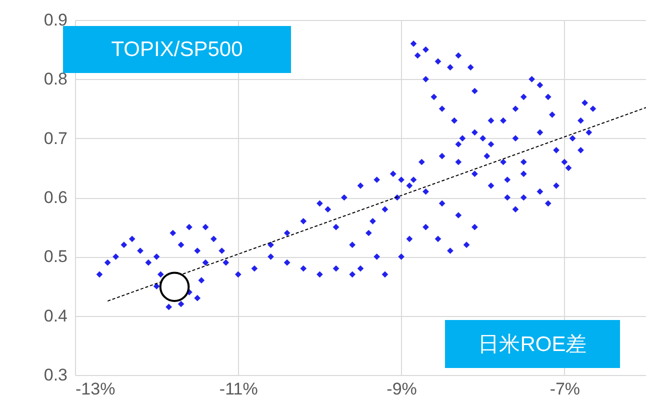  Describe the element at coordinates (56, 138) in the screenshot. I see `y-tick-label: 0.7` at that location.